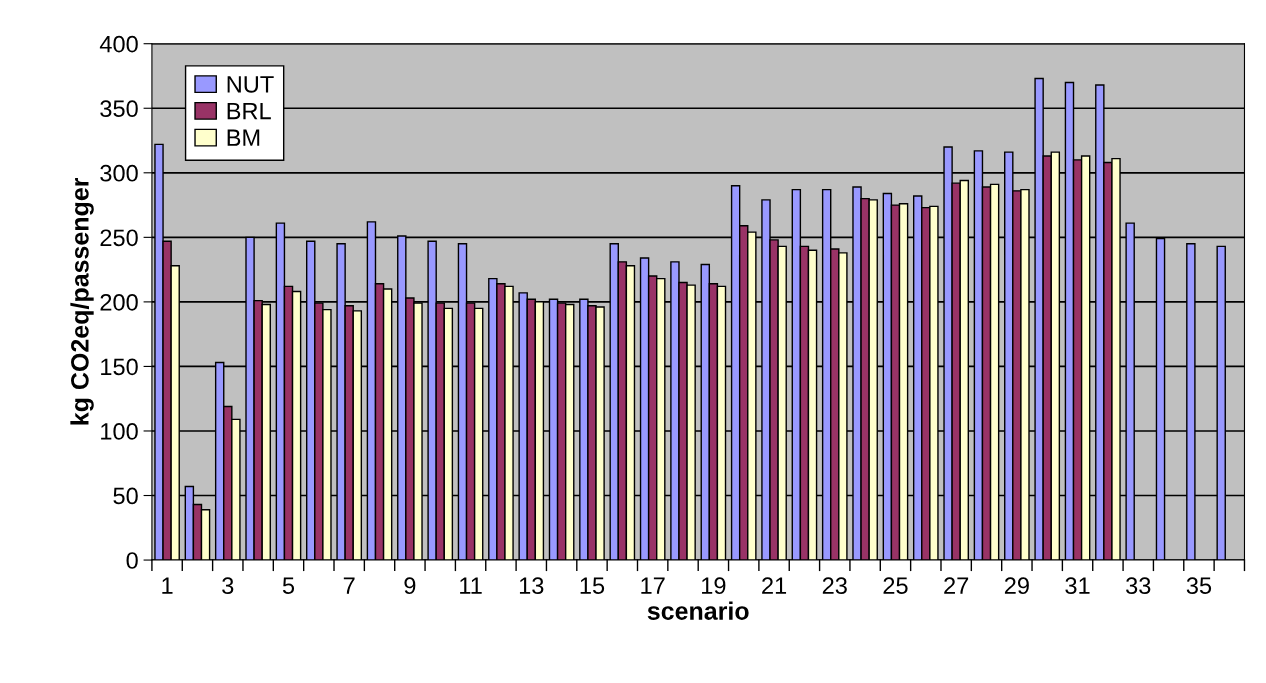 This screenshot has width=1266, height=683. Describe the element at coordinates (119, 173) in the screenshot. I see `y-tick-label: 300` at that location.